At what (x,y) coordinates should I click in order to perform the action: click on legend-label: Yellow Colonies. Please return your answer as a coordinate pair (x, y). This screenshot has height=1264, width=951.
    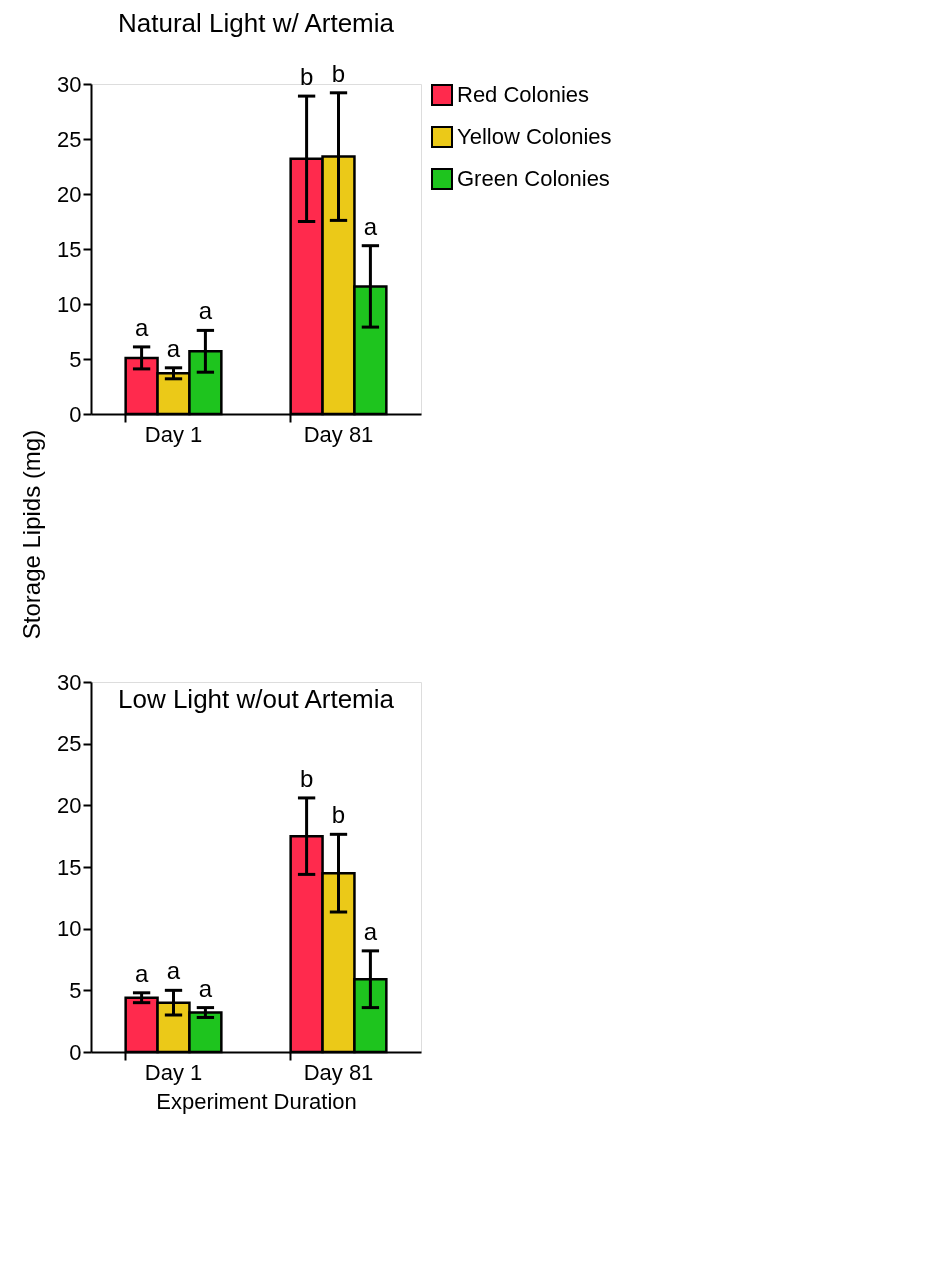
    Looking at the image, I should click on (534, 136).